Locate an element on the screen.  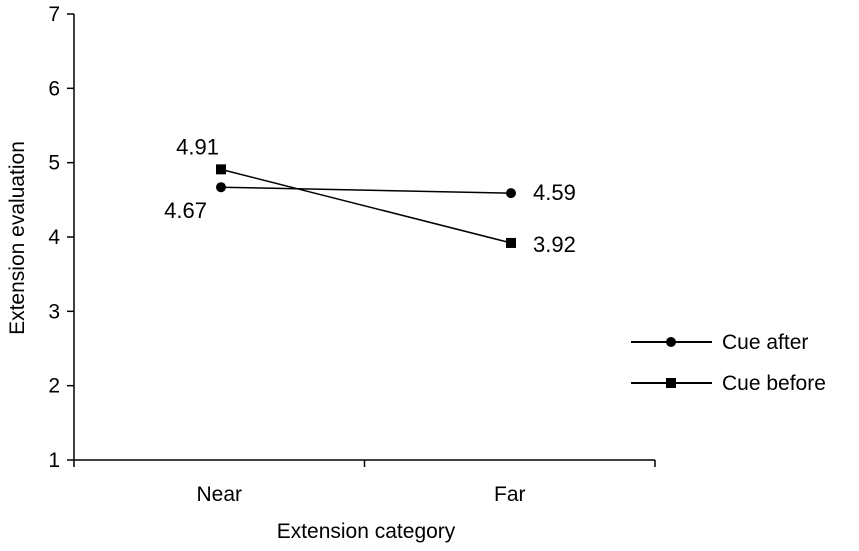
series-line-cue-before is located at coordinates (366, 206).